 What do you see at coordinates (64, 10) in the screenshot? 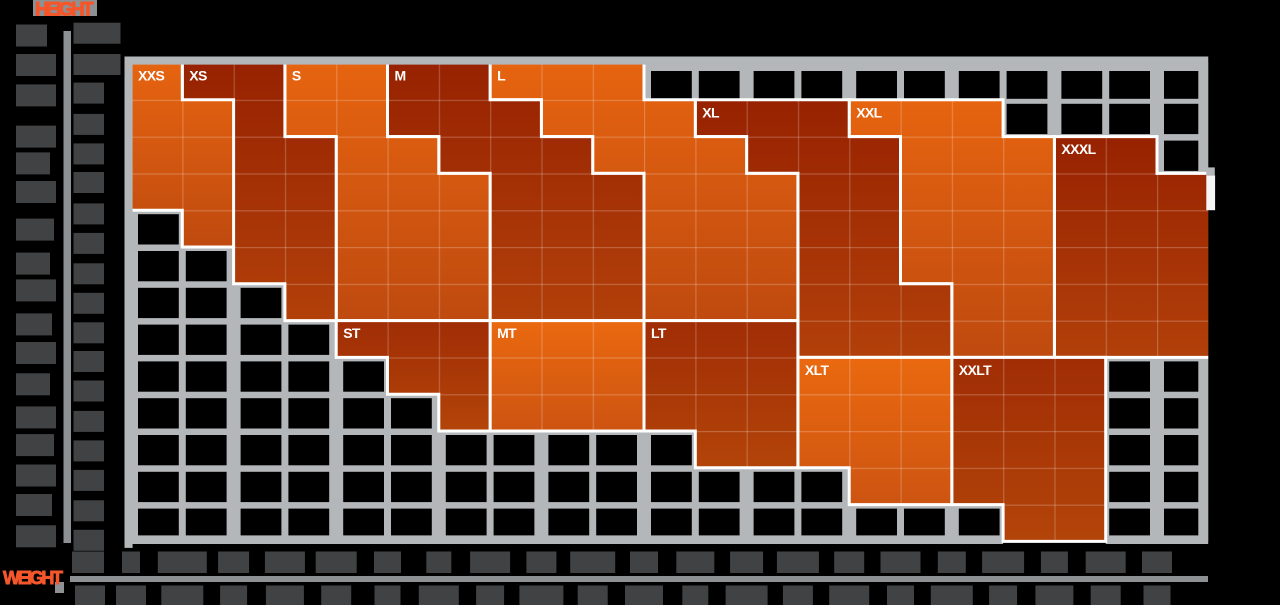
I see `svg-text: HEIGHT` at bounding box center [64, 10].